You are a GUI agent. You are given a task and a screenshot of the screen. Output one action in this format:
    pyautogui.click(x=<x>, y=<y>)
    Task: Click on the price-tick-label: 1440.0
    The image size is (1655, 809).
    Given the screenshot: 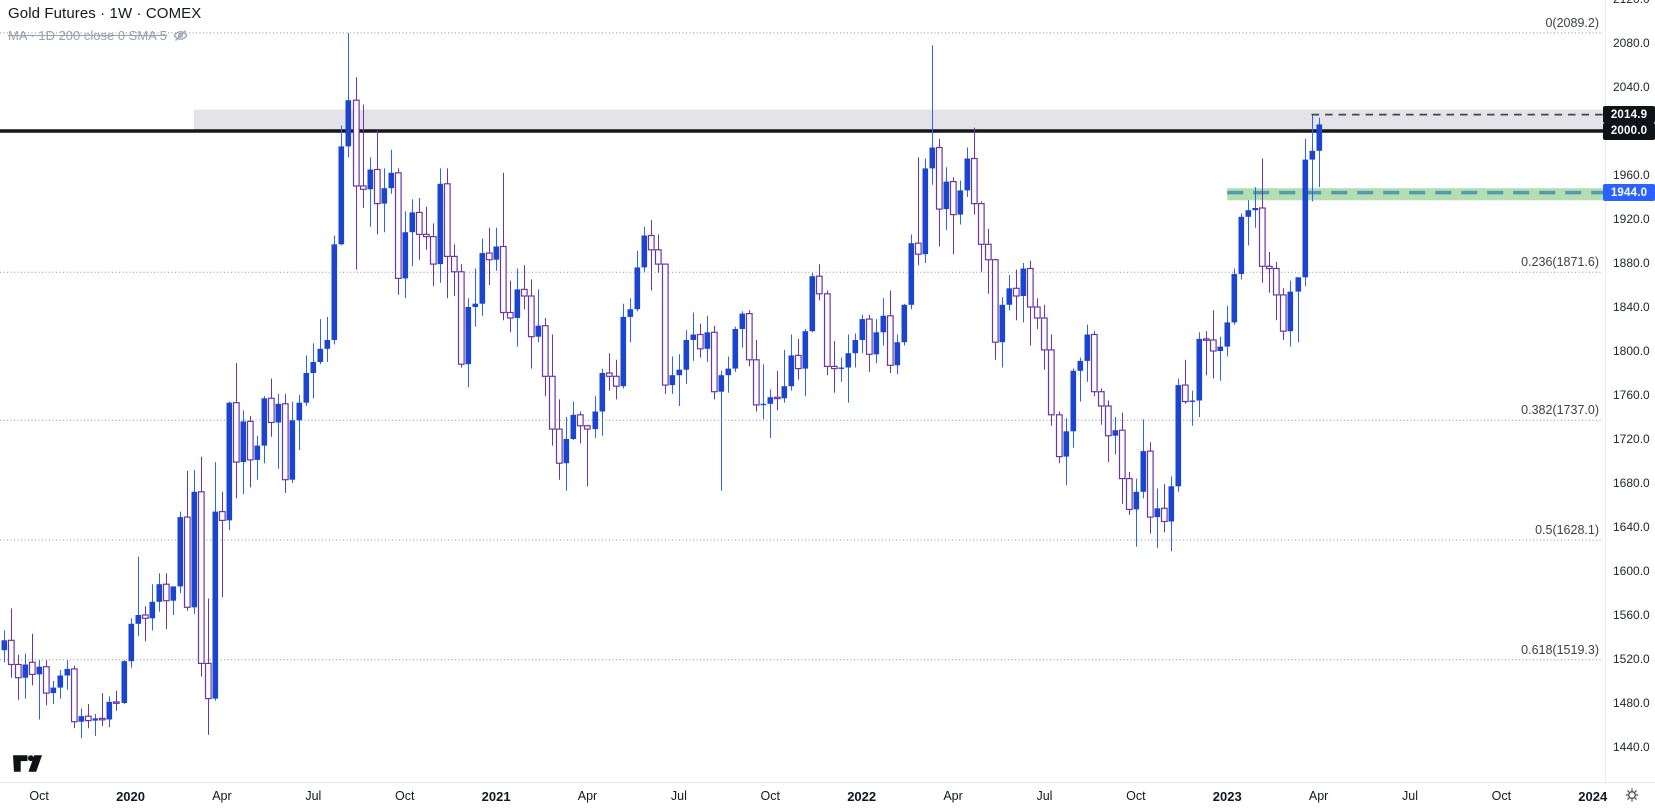 What is the action you would take?
    pyautogui.click(x=1631, y=747)
    